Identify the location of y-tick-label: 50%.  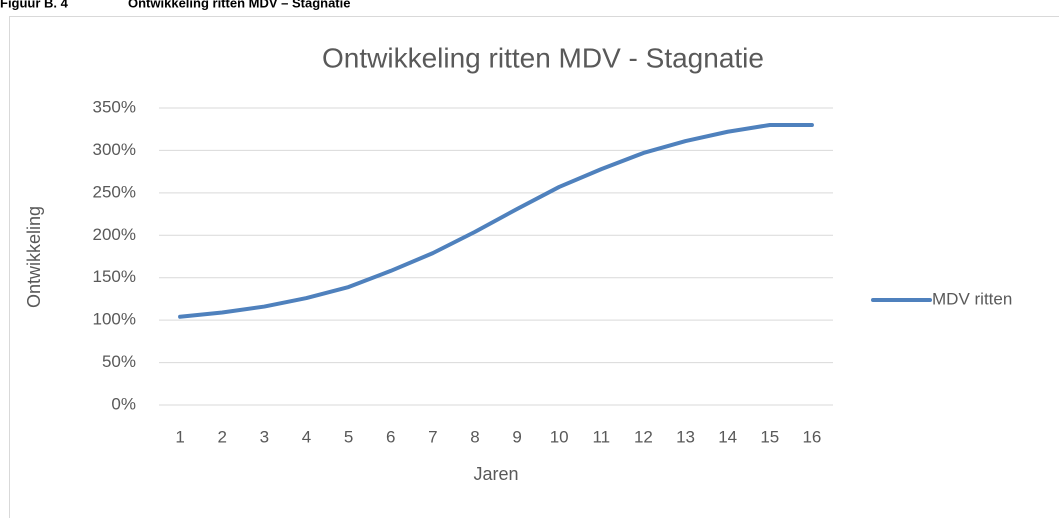
(119, 361).